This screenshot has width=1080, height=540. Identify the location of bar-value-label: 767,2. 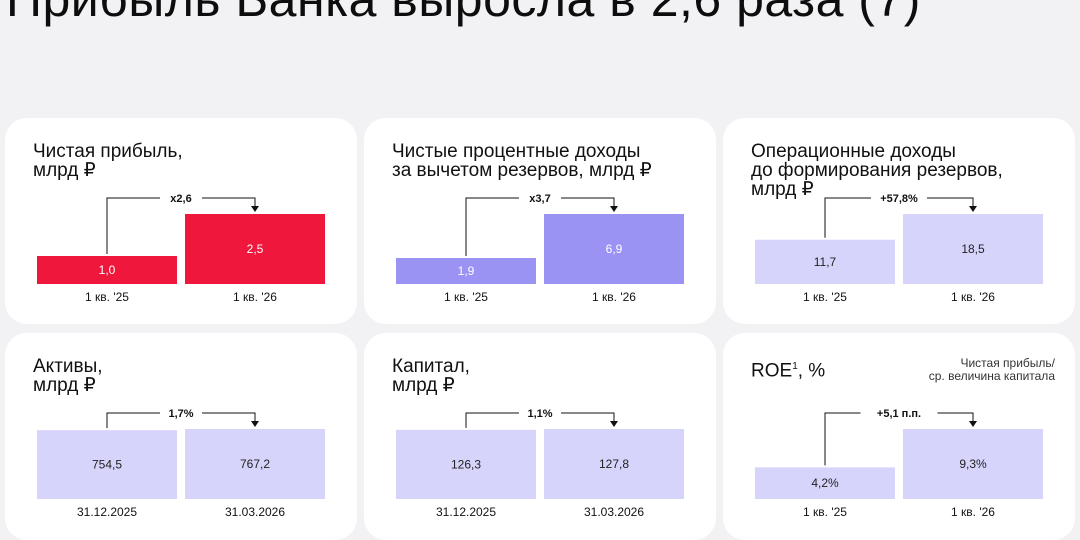
(255, 464).